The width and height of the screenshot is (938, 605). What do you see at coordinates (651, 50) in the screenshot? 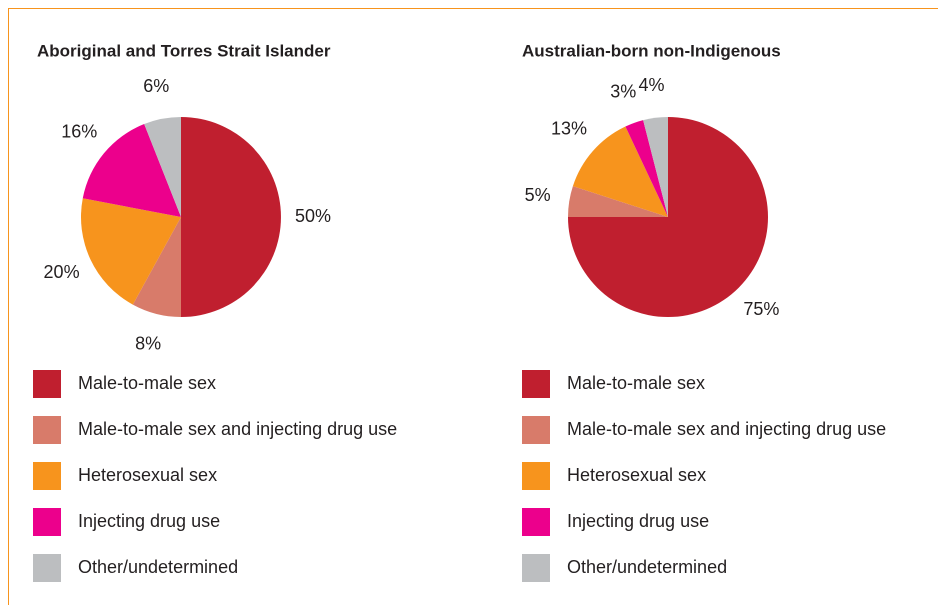
I see `chart-title: Australian-born non-Indigenous` at bounding box center [651, 50].